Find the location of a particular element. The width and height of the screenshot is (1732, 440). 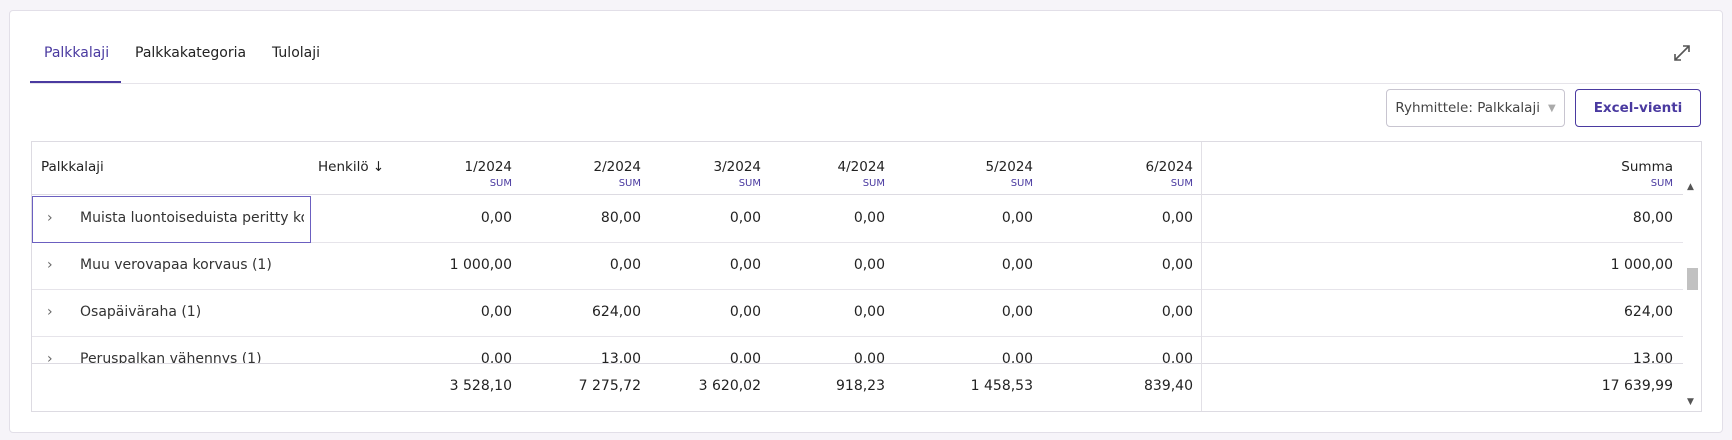

group-by-label: Ryhmittele: Palkkalaji is located at coordinates (1467, 108).